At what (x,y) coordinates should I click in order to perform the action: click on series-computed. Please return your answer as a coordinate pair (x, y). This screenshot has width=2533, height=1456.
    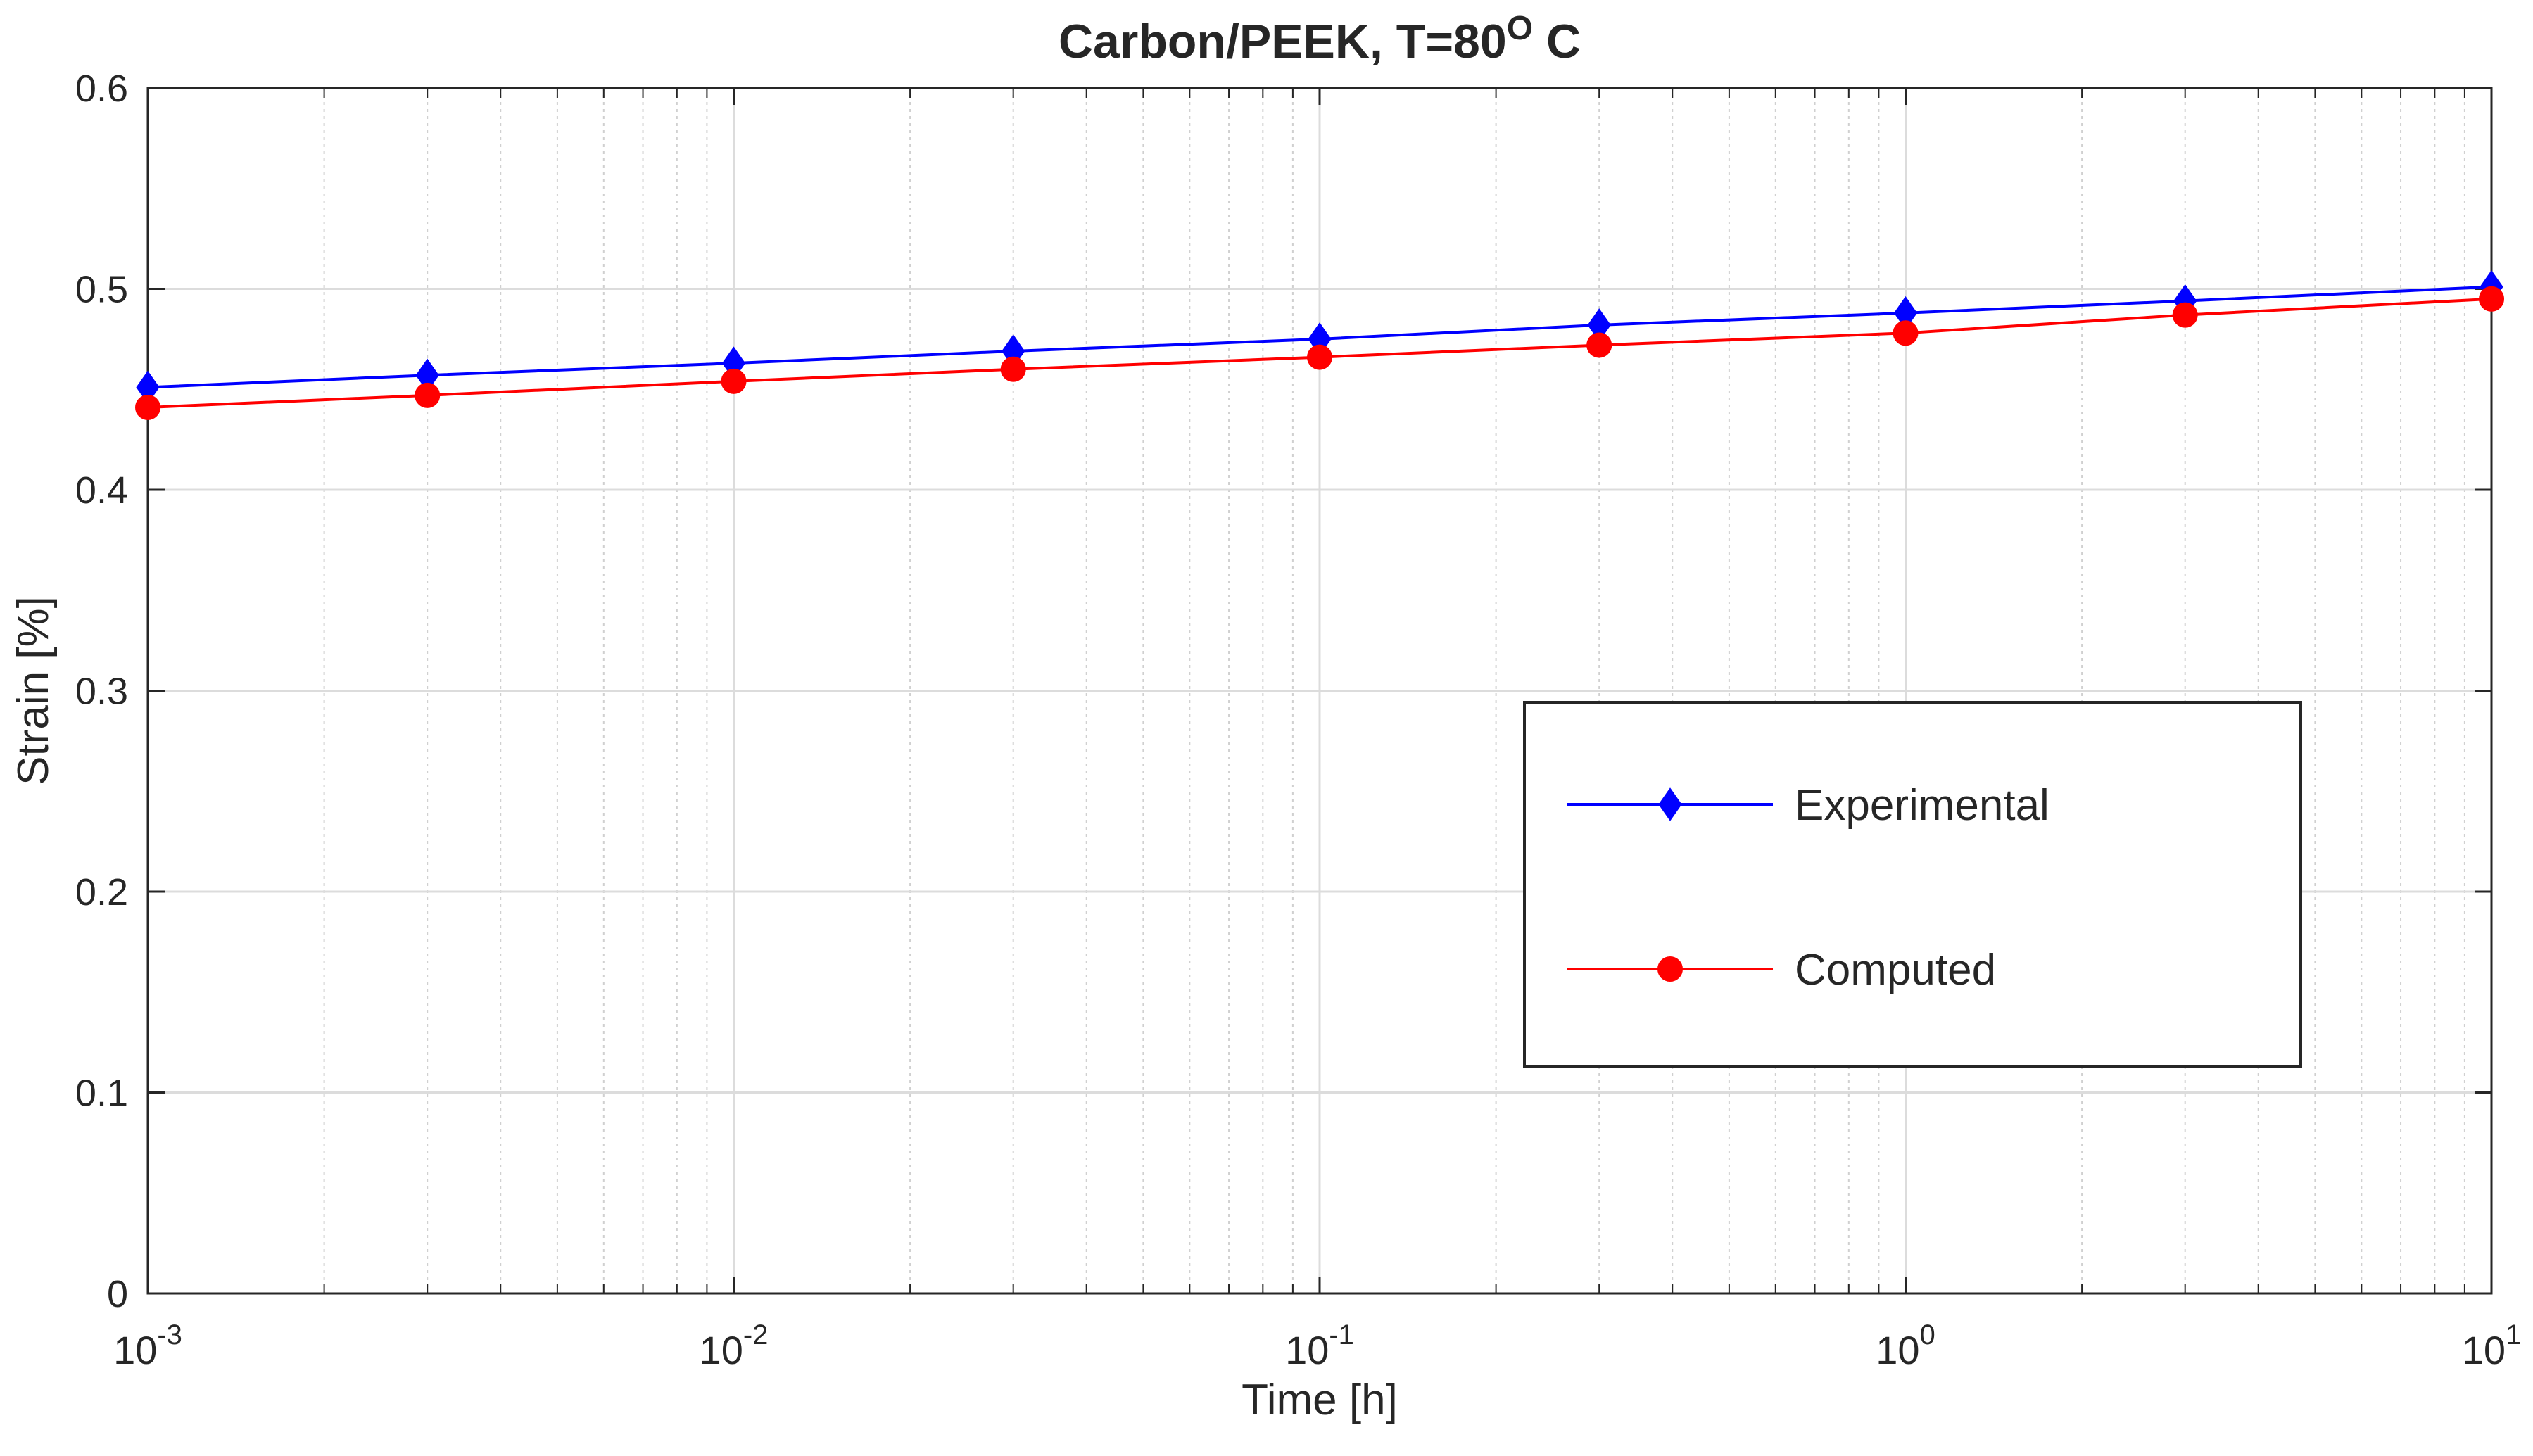
    Looking at the image, I should click on (1320, 353).